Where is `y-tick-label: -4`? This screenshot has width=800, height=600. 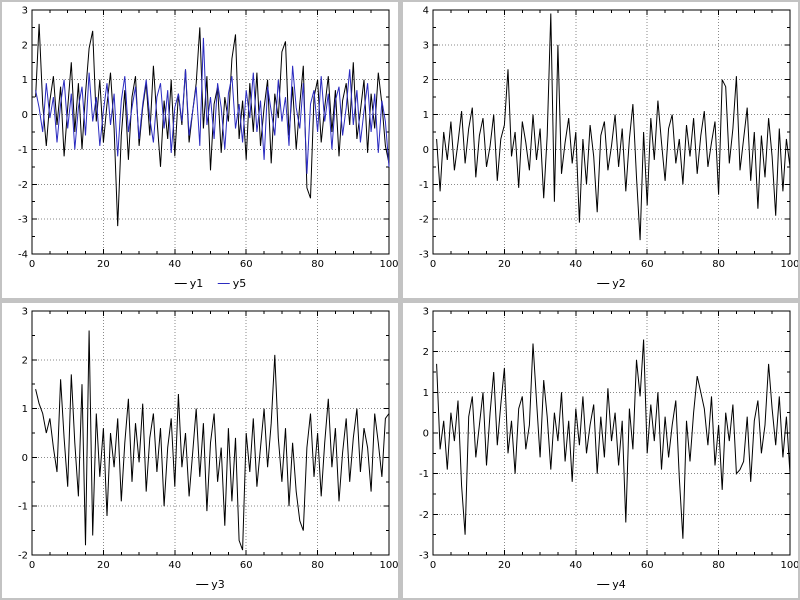 y-tick-label: -4 is located at coordinates (23, 255).